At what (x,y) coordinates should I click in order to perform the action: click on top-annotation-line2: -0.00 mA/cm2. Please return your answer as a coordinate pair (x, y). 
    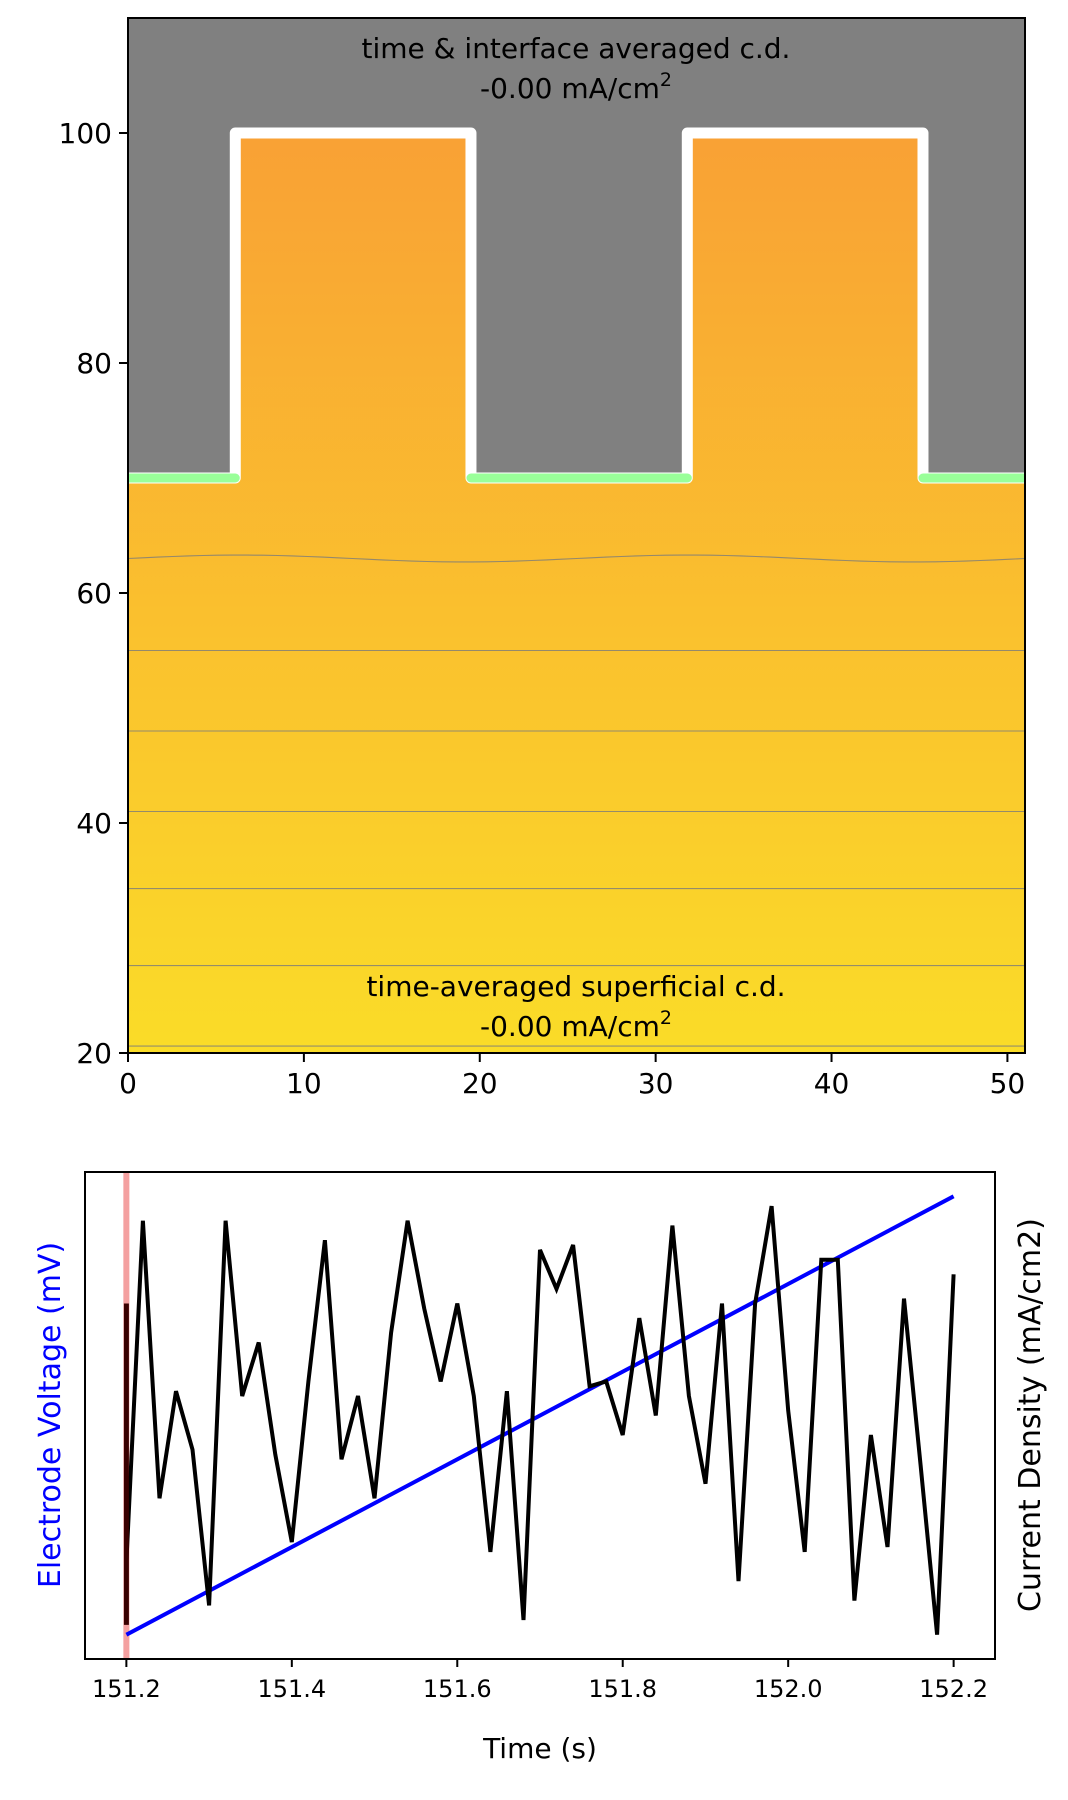
    Looking at the image, I should click on (576, 87).